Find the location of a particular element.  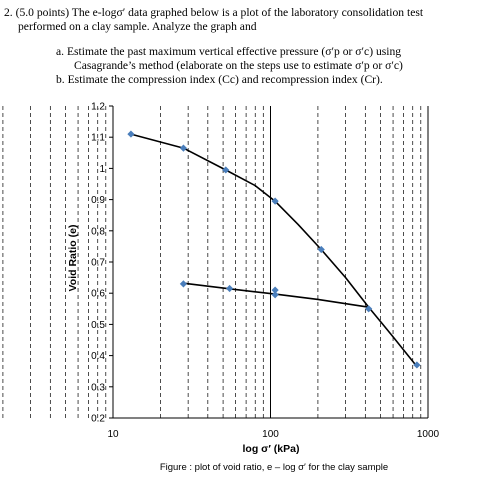

x-axis-title: log σ′ (kPa) is located at coordinates (271, 449).